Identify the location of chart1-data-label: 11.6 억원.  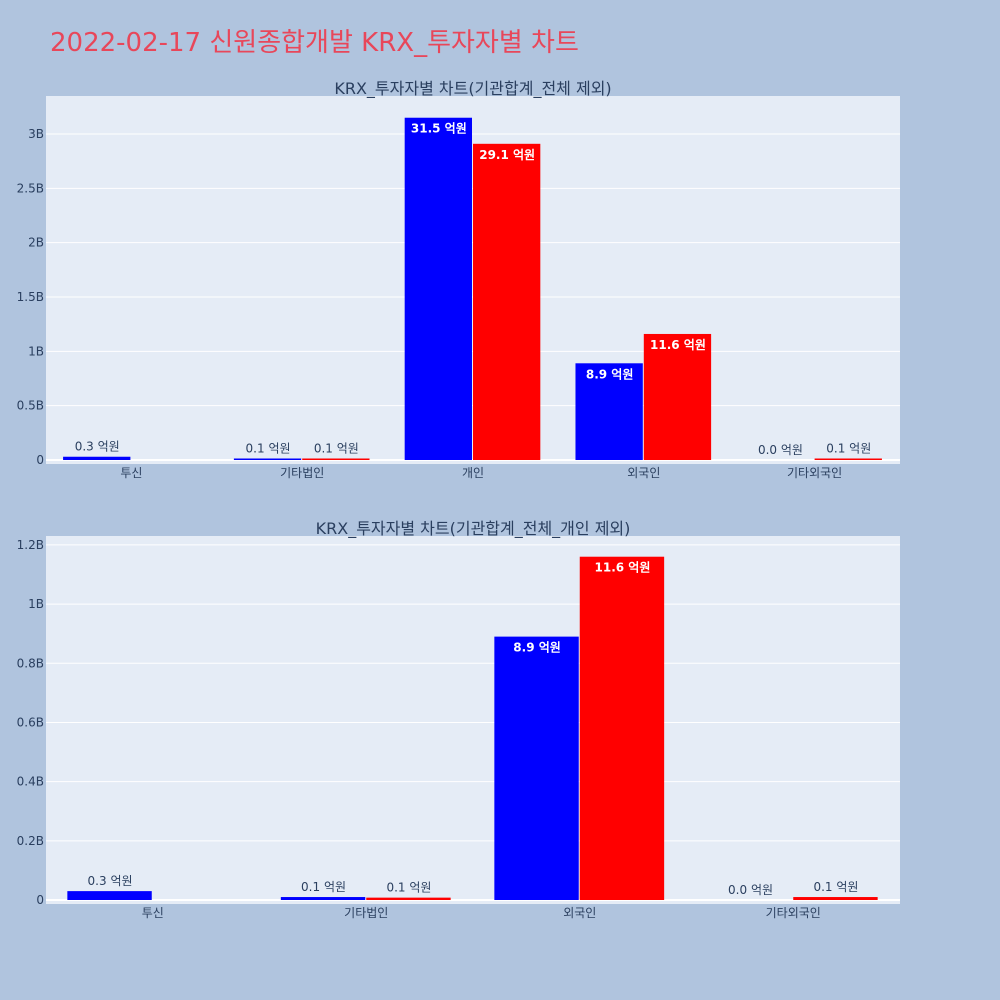
(678, 345).